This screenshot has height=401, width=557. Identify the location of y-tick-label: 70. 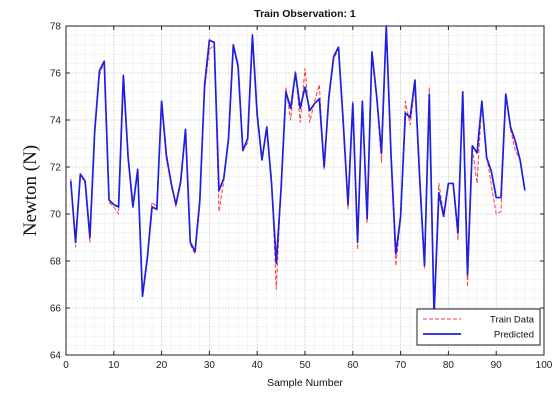
(56, 215).